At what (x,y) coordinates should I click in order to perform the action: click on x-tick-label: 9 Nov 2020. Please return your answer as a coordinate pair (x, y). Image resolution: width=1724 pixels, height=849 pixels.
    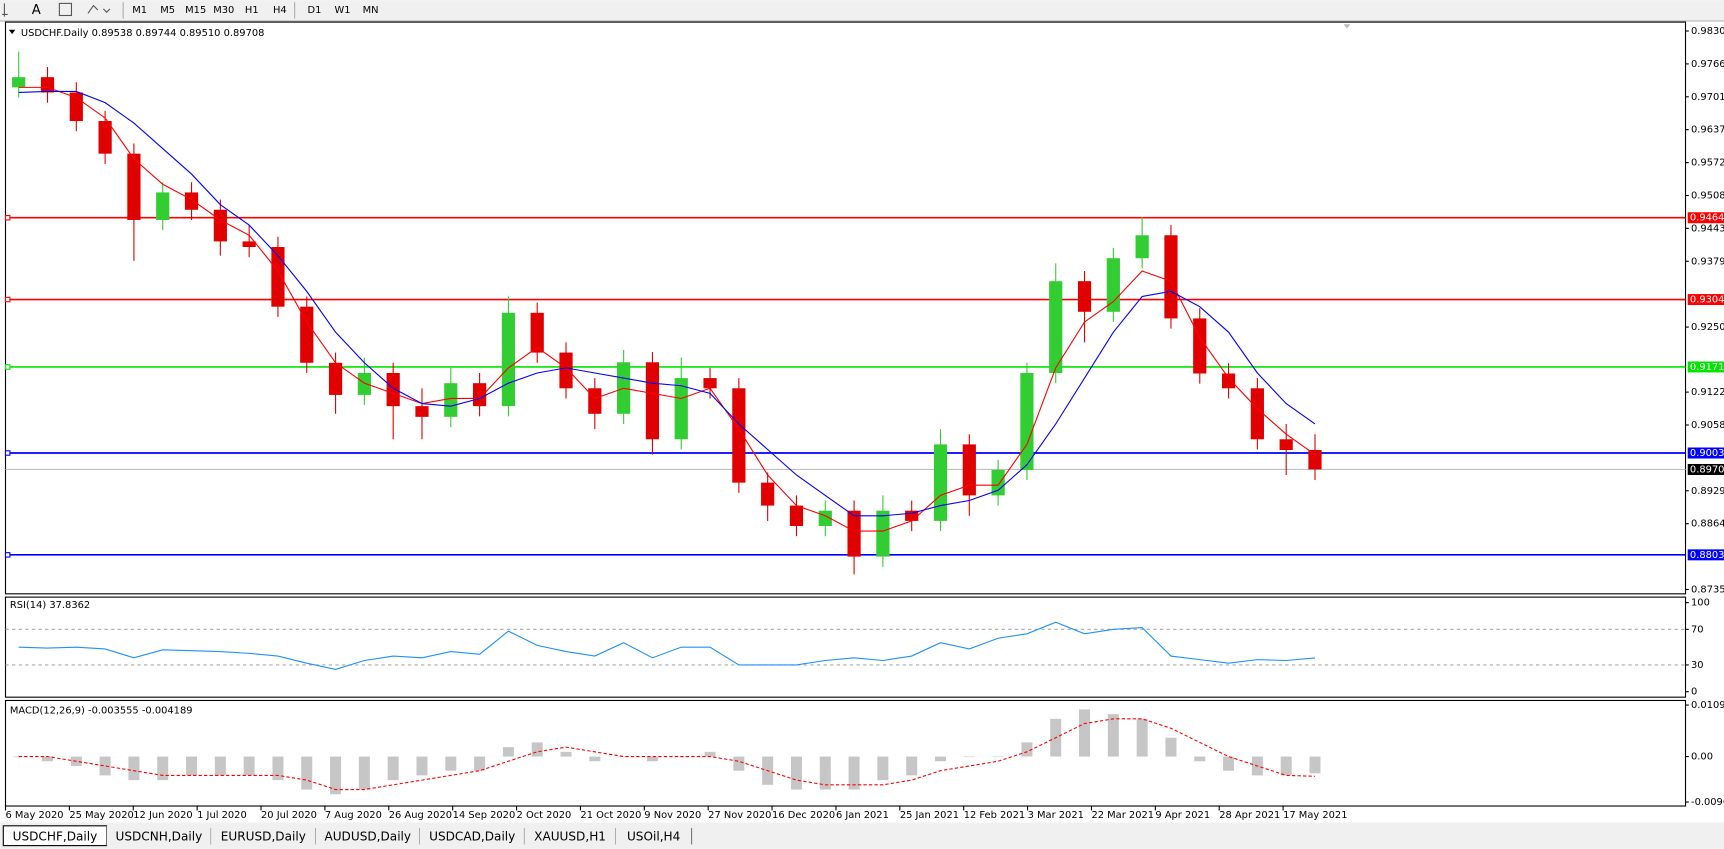
    Looking at the image, I should click on (672, 815).